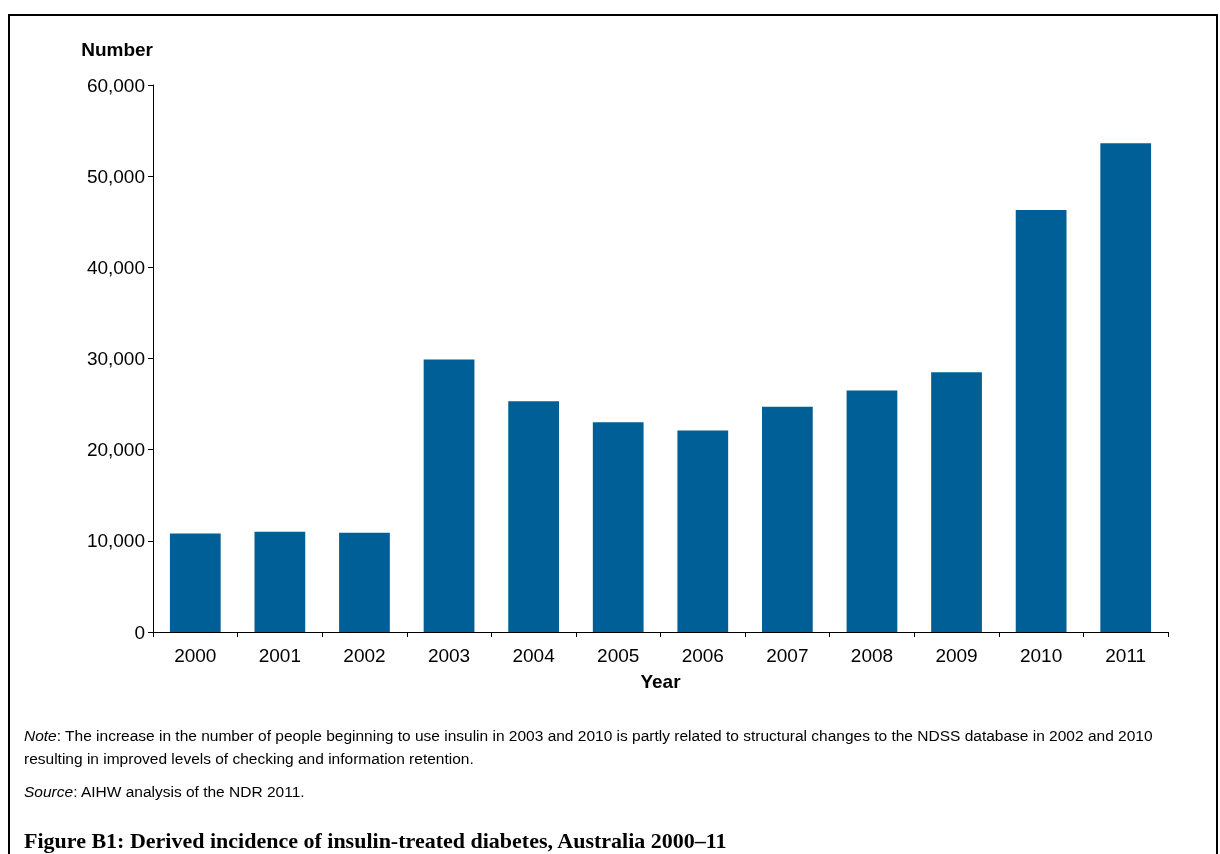  I want to click on y-tick-label: 60,000, so click(115, 85).